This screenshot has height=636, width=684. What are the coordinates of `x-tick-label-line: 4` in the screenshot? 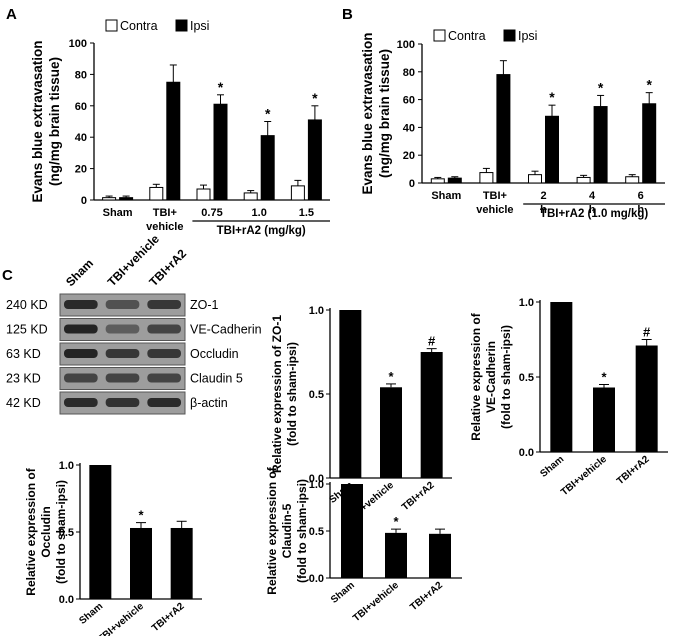 It's located at (592, 196).